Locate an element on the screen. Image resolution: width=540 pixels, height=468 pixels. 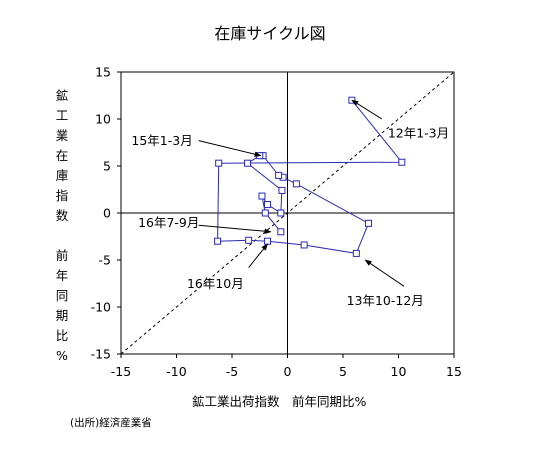
y-axis-label-char: 業 is located at coordinates (62, 135).